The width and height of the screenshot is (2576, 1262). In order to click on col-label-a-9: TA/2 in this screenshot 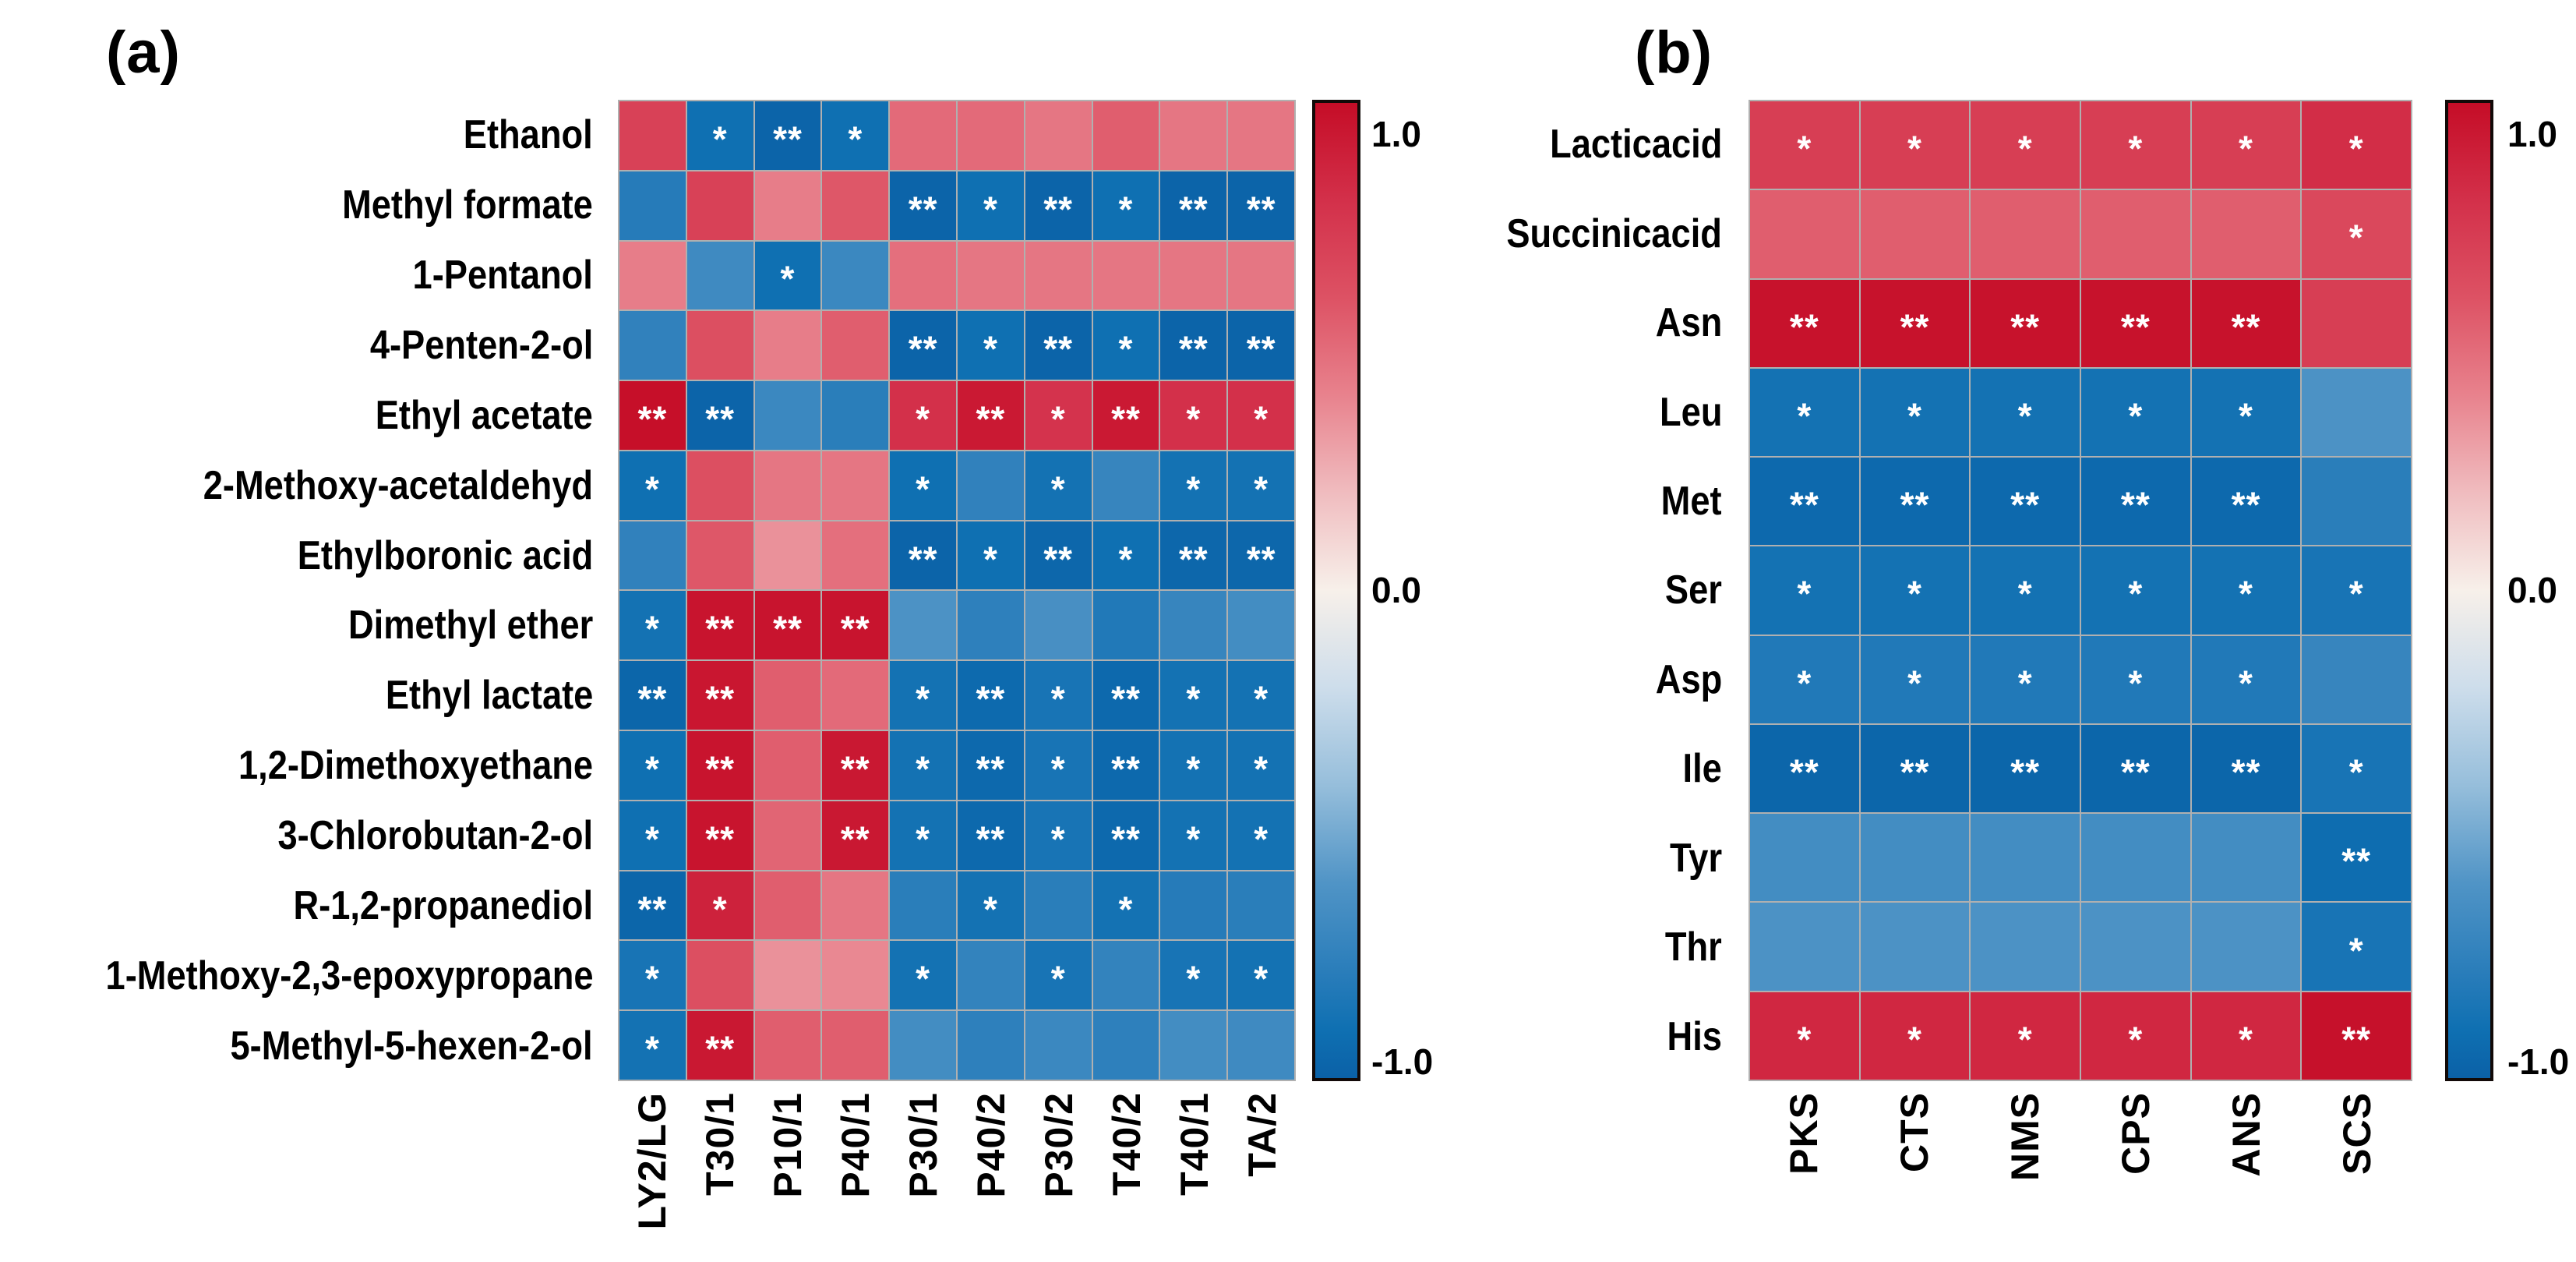, I will do `click(1262, 1134)`.